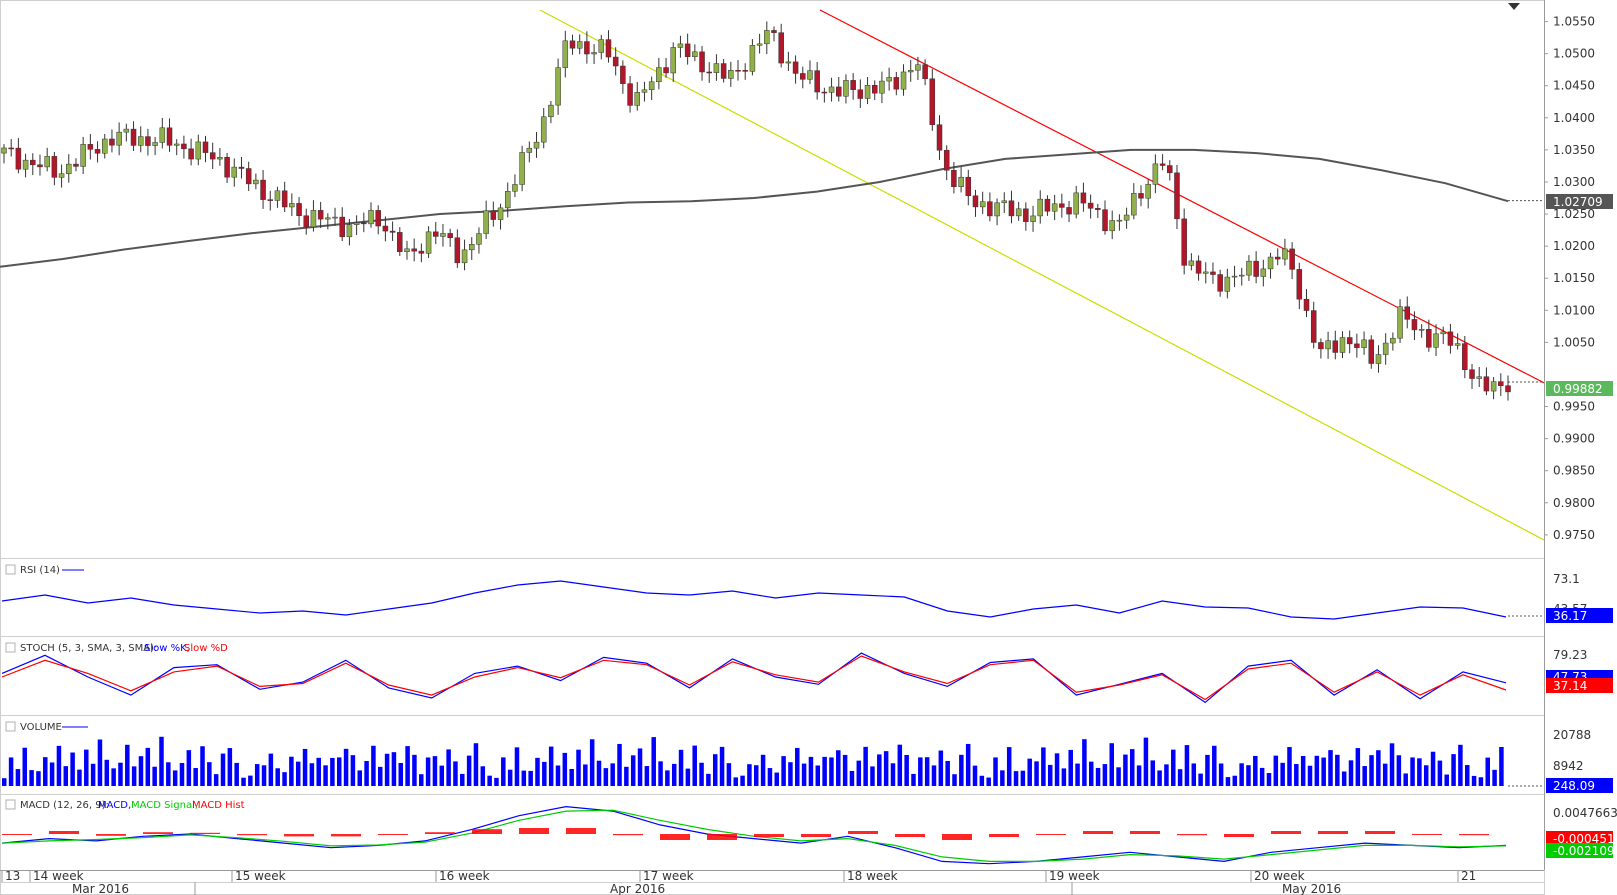 This screenshot has height=895, width=1617. What do you see at coordinates (1574, 214) in the screenshot?
I see `price-tick-label: 1.0250` at bounding box center [1574, 214].